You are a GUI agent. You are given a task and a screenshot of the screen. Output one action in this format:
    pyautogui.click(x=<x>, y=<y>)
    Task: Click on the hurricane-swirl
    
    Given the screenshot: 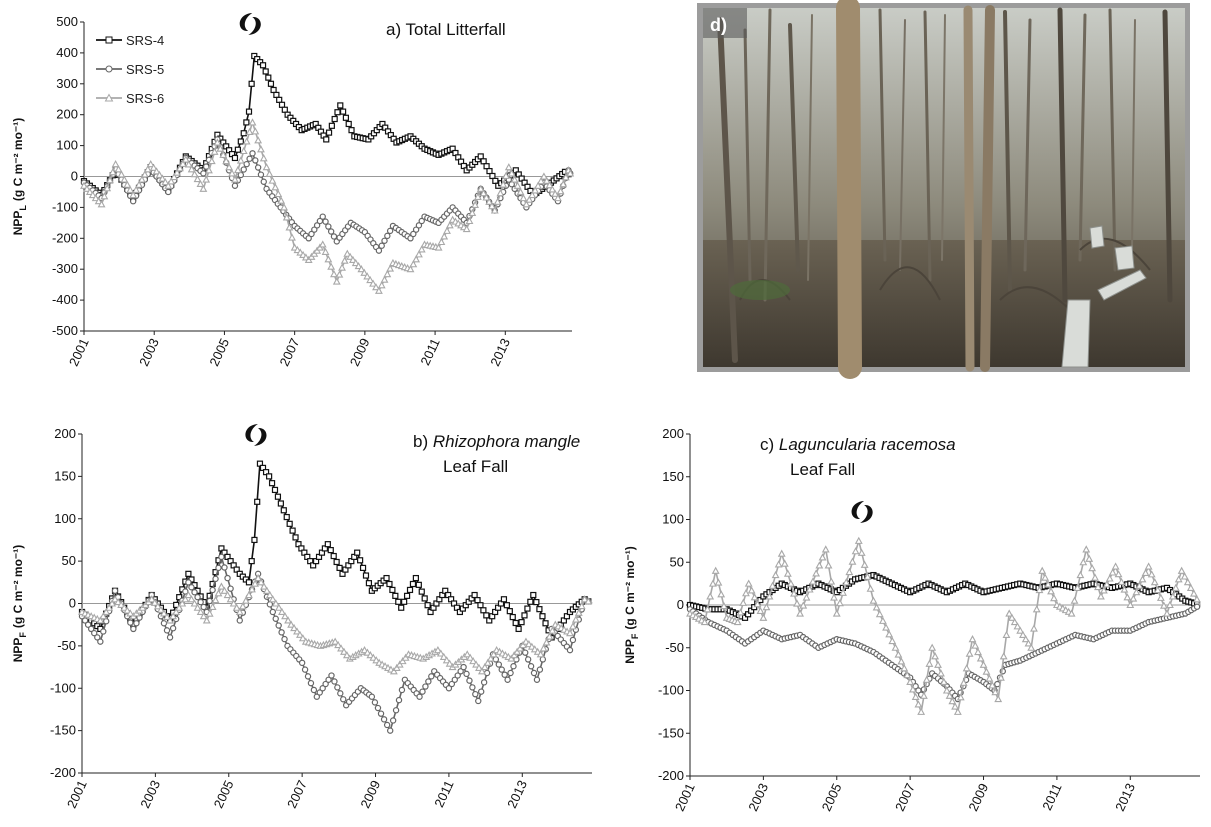 What is the action you would take?
    pyautogui.click(x=862, y=512)
    